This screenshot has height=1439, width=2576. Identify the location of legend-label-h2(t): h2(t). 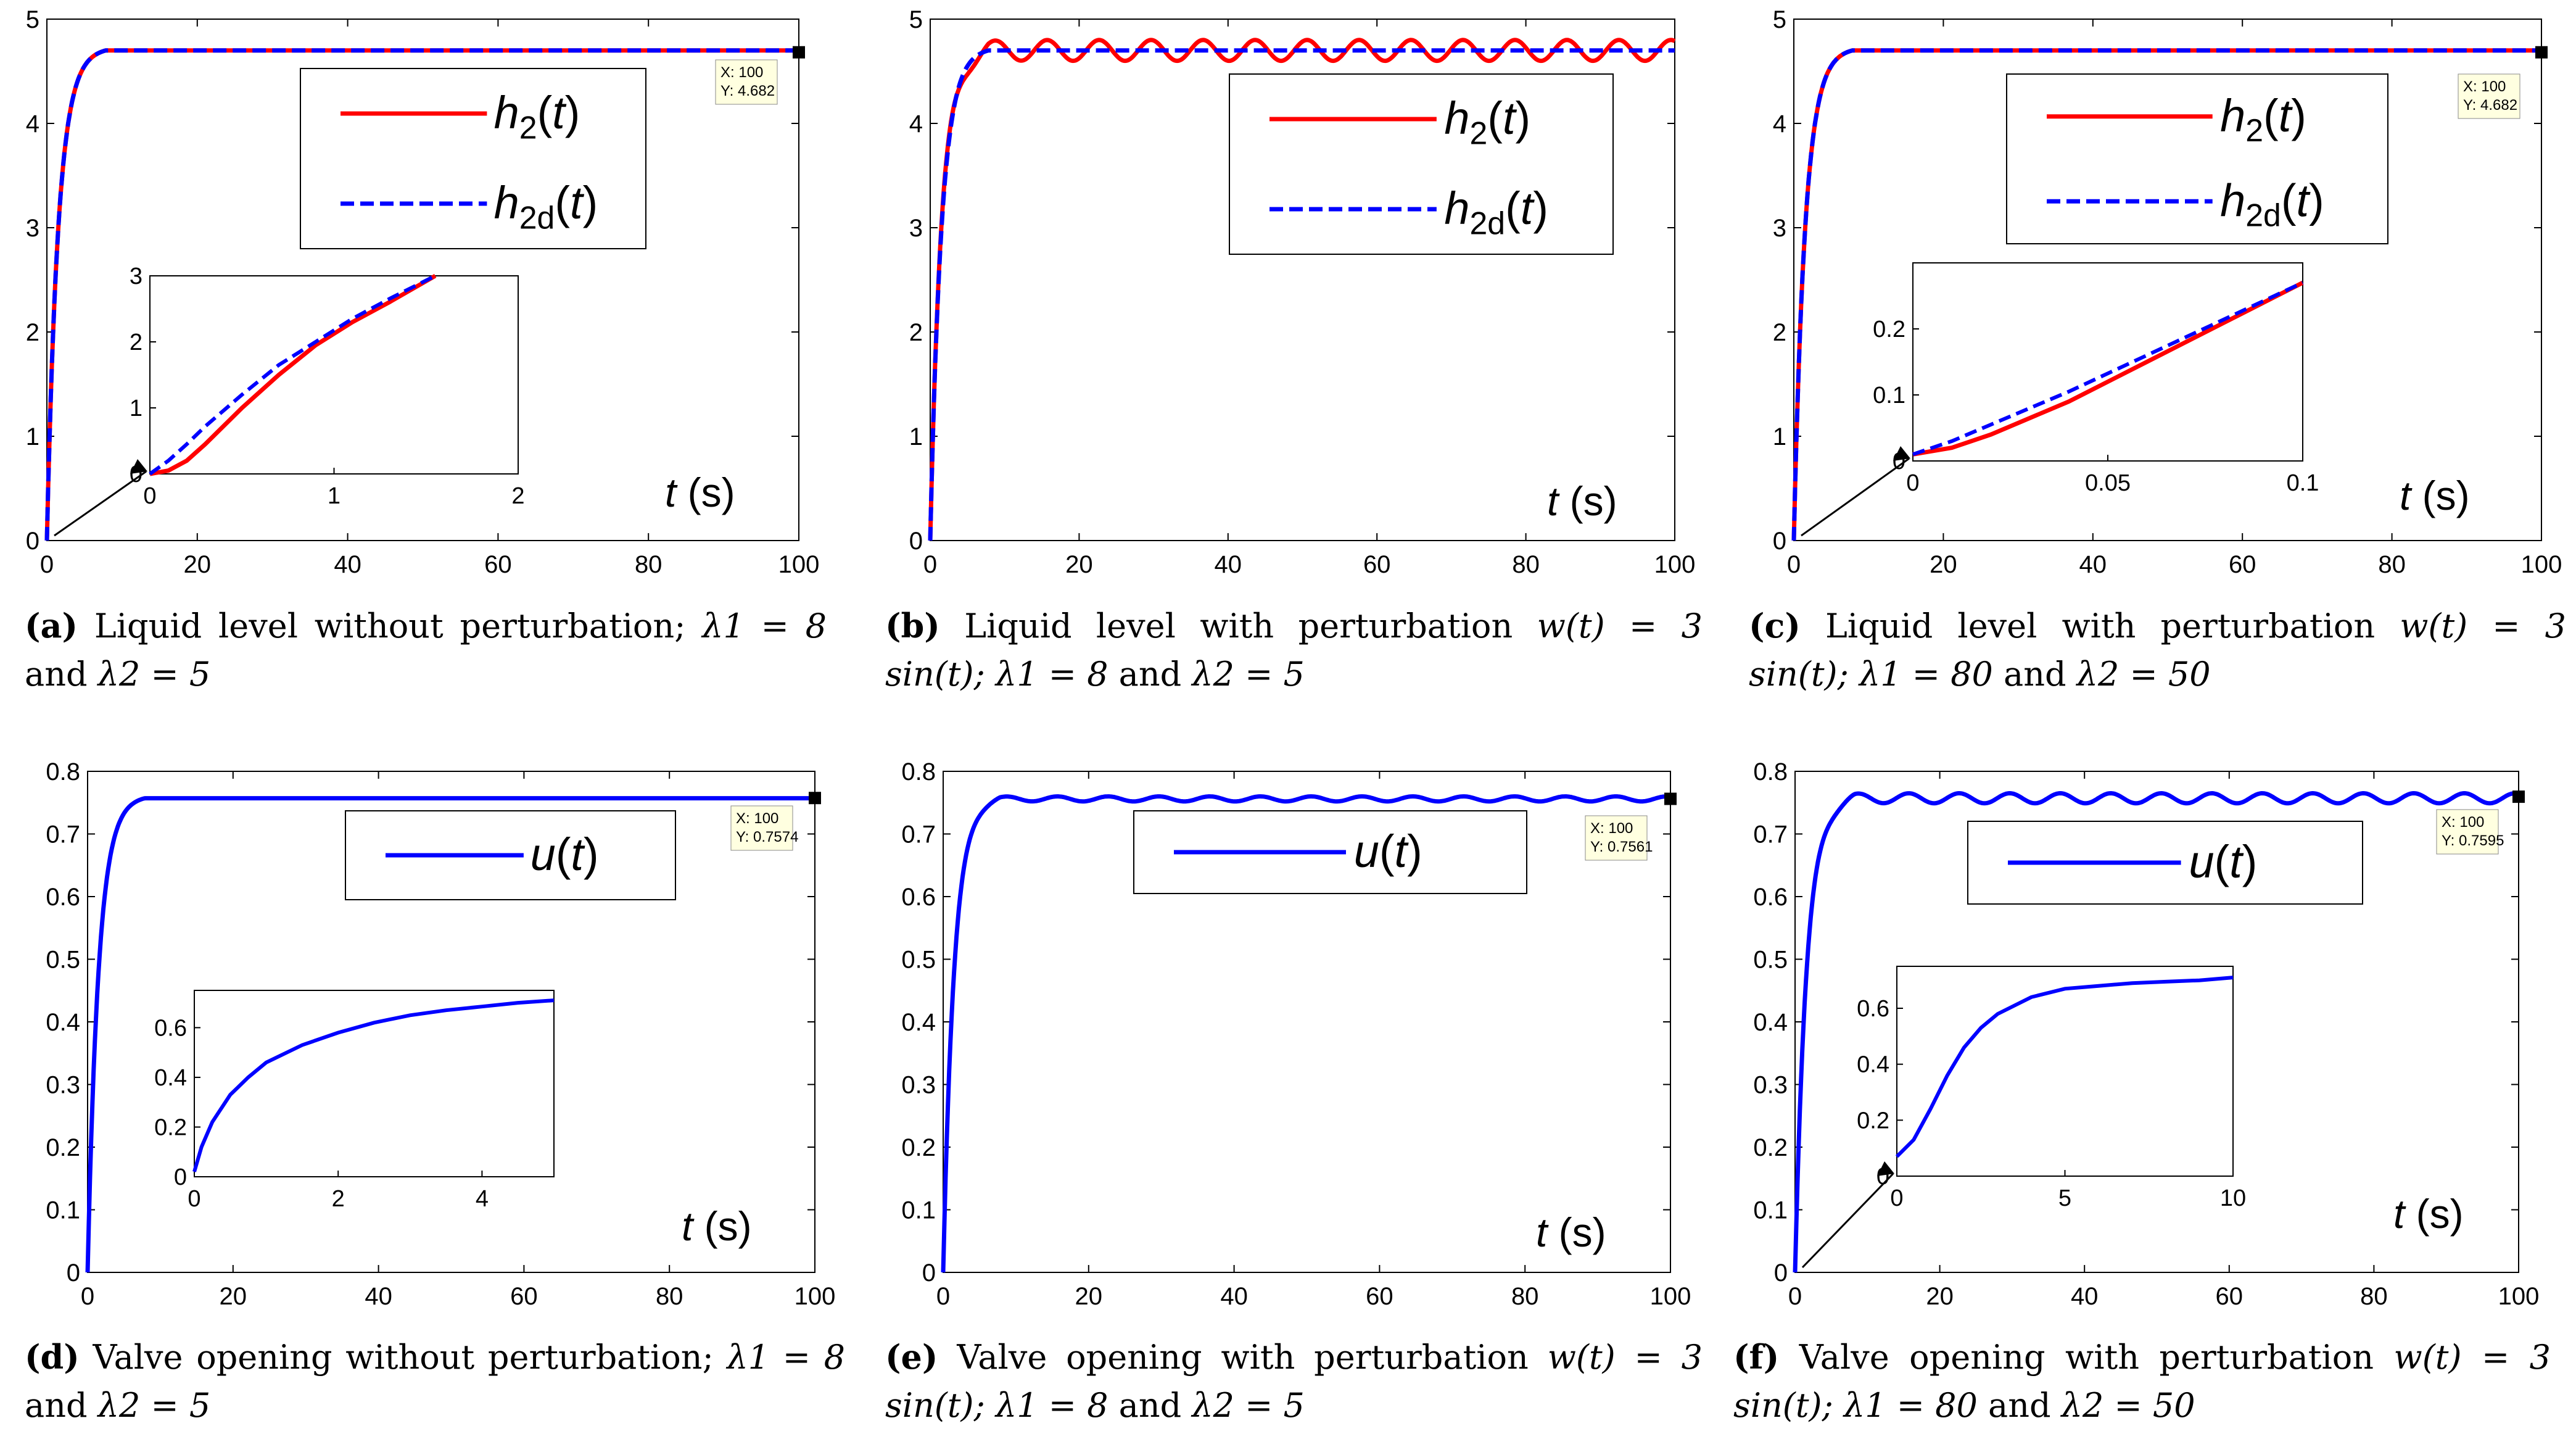
(1487, 122).